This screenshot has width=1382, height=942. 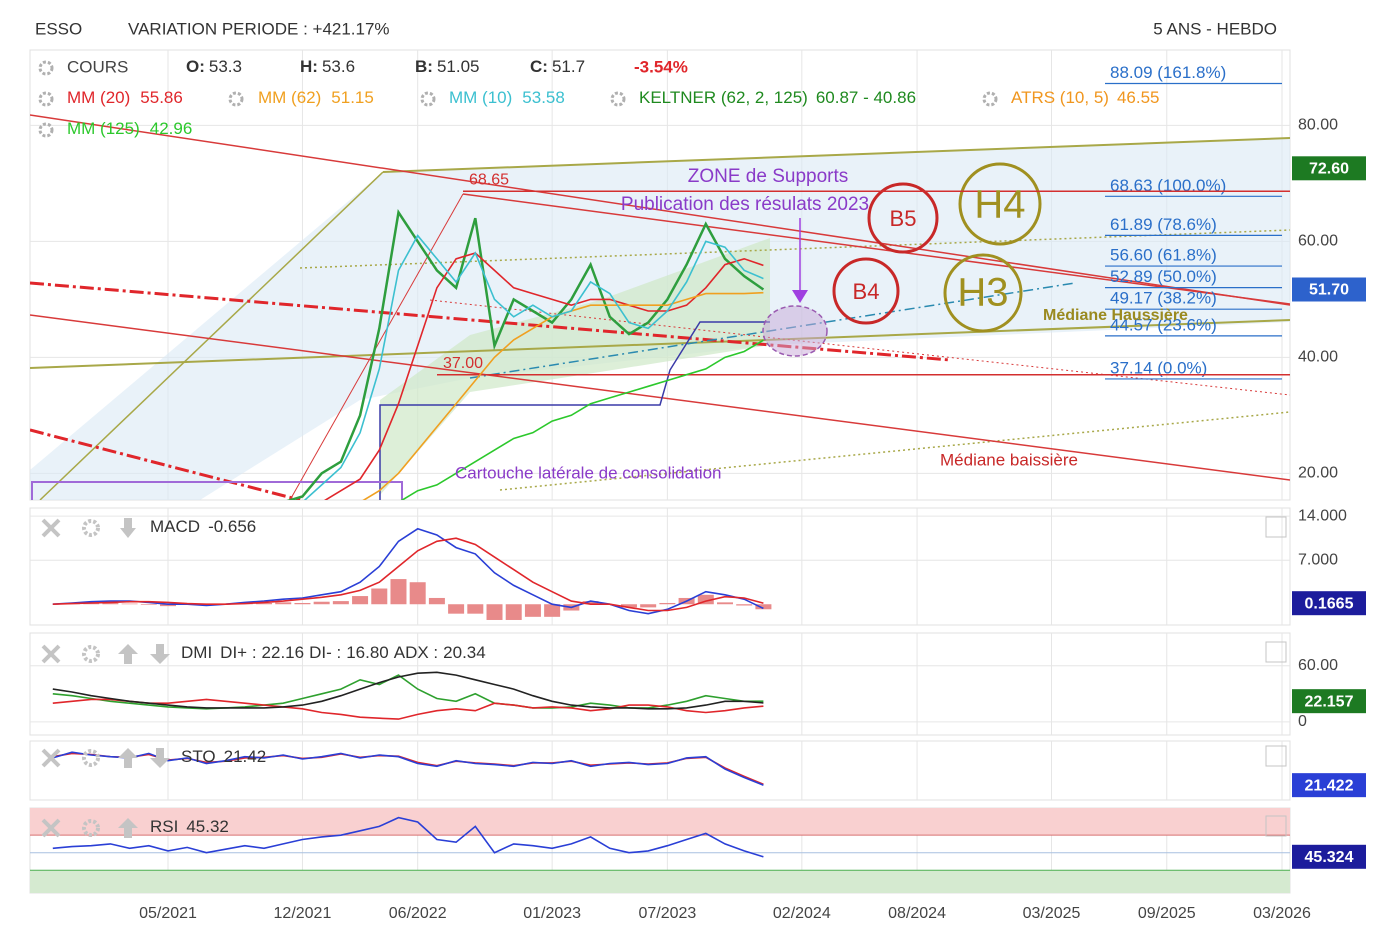 What do you see at coordinates (1000, 204) in the screenshot?
I see `circle-h4` at bounding box center [1000, 204].